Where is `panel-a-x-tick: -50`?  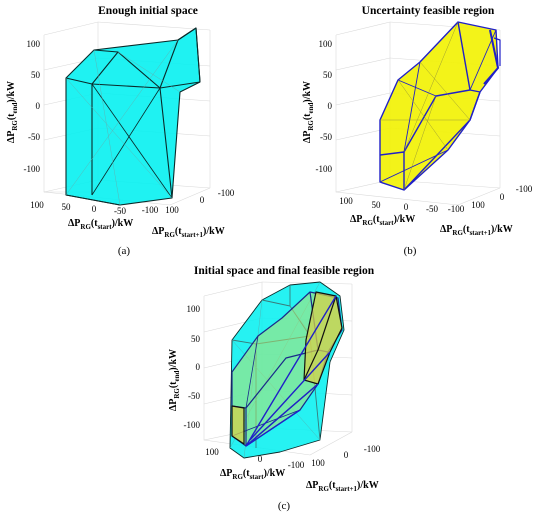 panel-a-x-tick: -50 is located at coordinates (120, 211).